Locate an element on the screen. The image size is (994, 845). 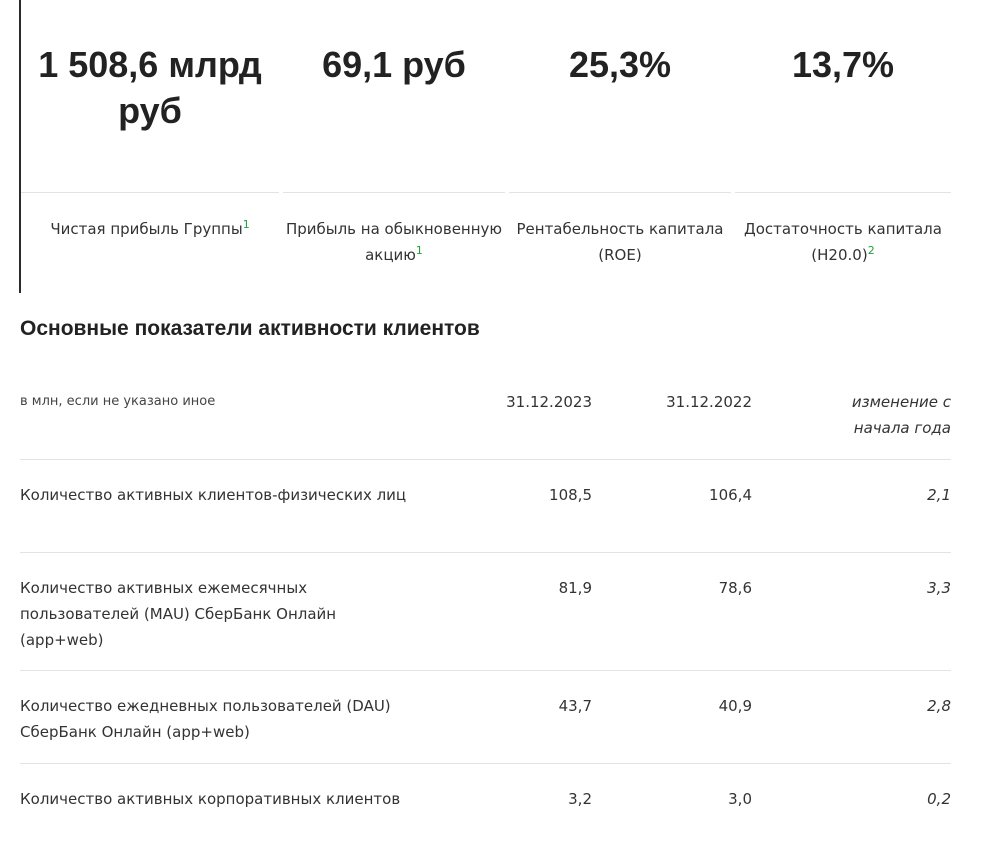
metric-roe-label: Рентабельность капитала (ROE) is located at coordinates (620, 242).